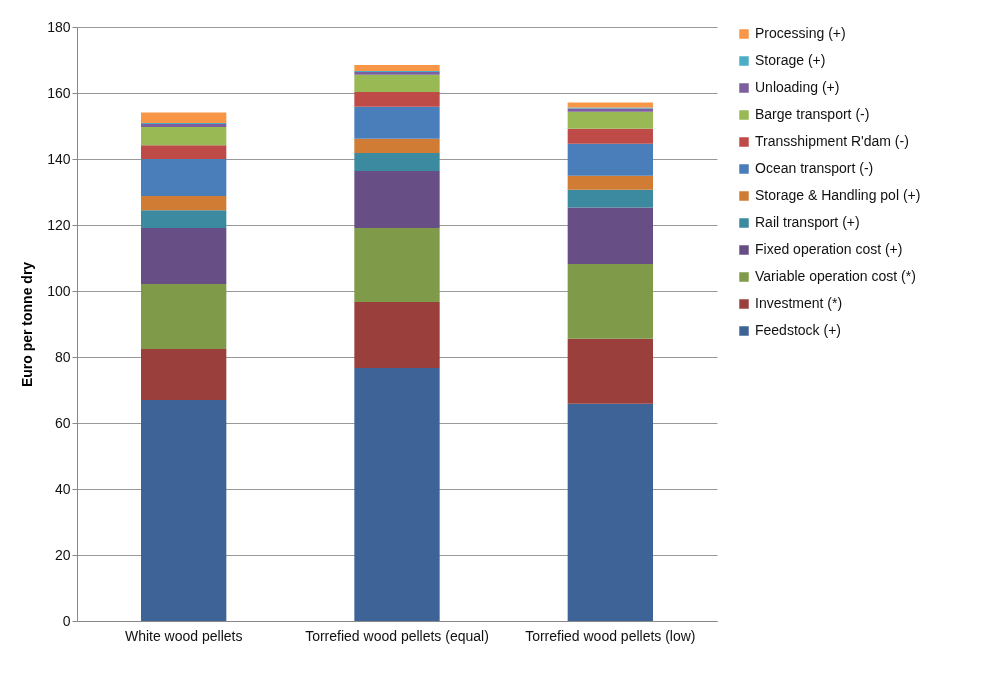 This screenshot has width=1004, height=691. What do you see at coordinates (27, 324) in the screenshot?
I see `y-axis-title: Euro per tonne dry` at bounding box center [27, 324].